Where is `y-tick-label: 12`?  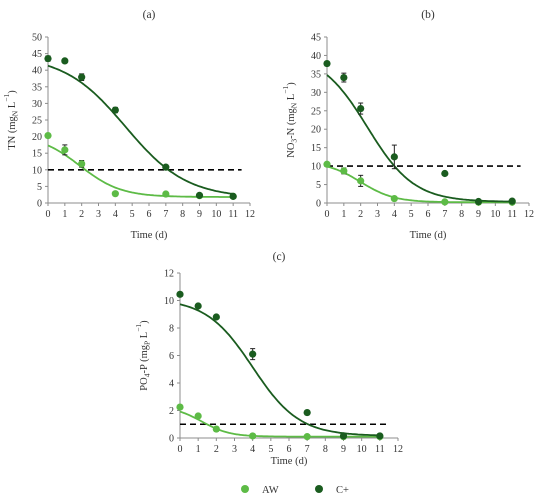 y-tick-label: 12 is located at coordinates (169, 274).